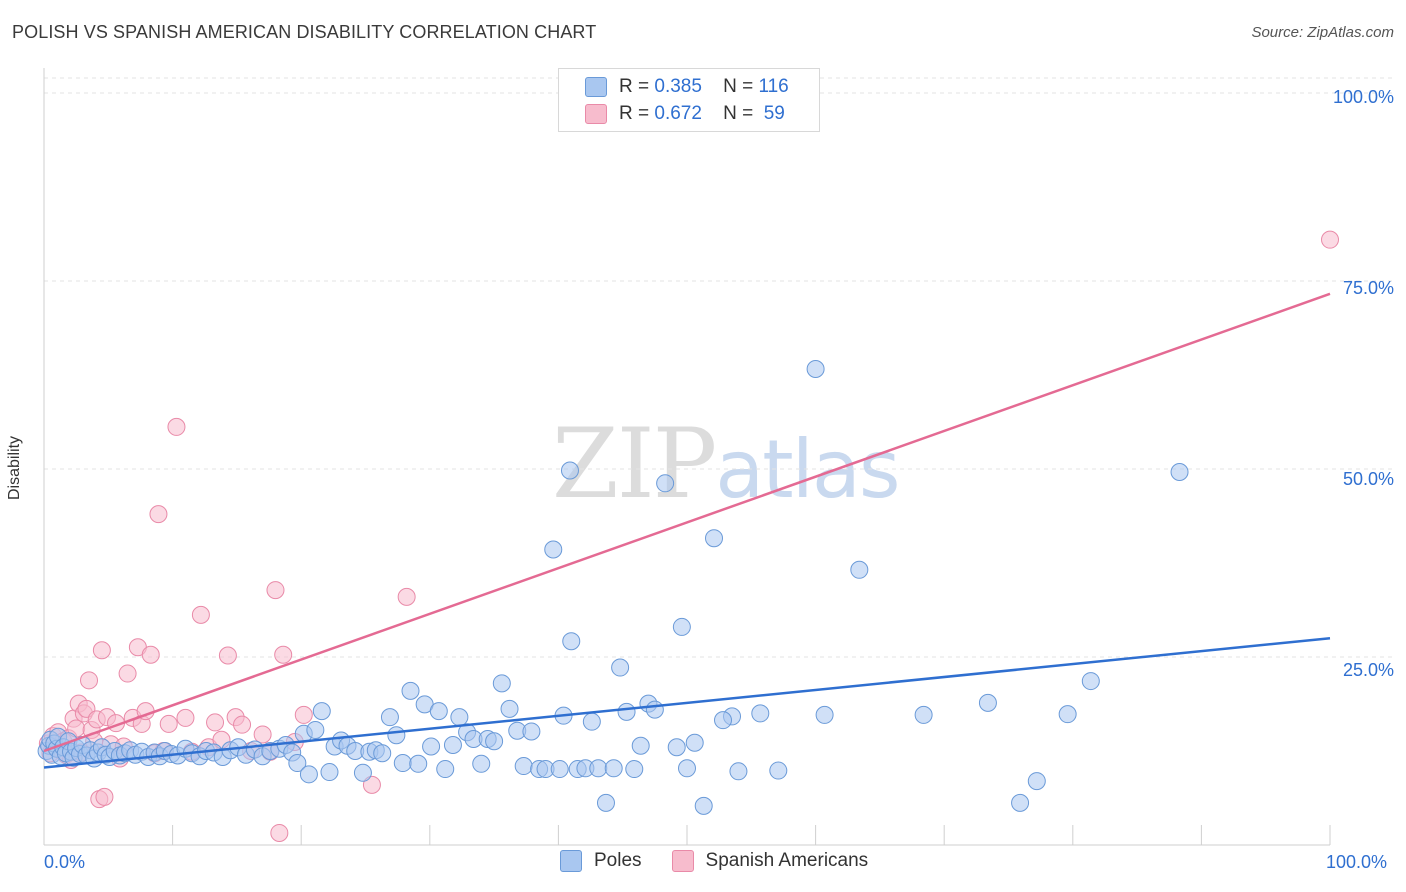 This screenshot has width=1406, height=892. Describe the element at coordinates (682, 861) in the screenshot. I see `spanish-legend-swatch` at that location.